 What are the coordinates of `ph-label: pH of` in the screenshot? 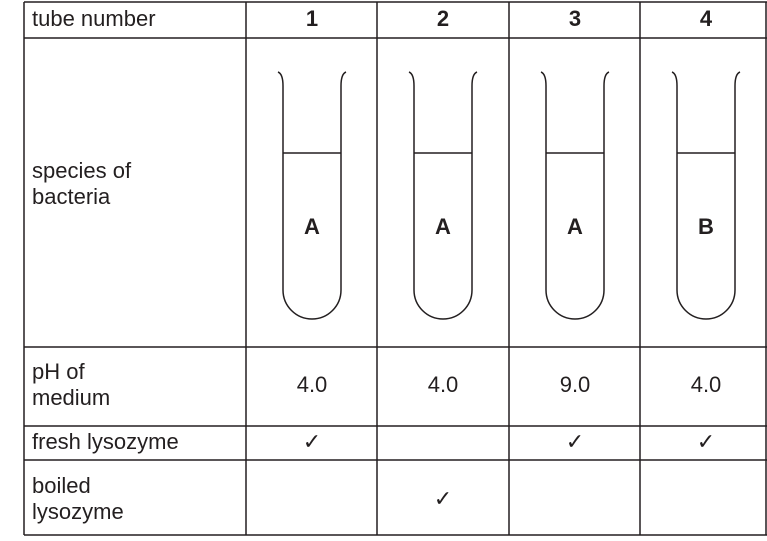 It's located at (58, 371).